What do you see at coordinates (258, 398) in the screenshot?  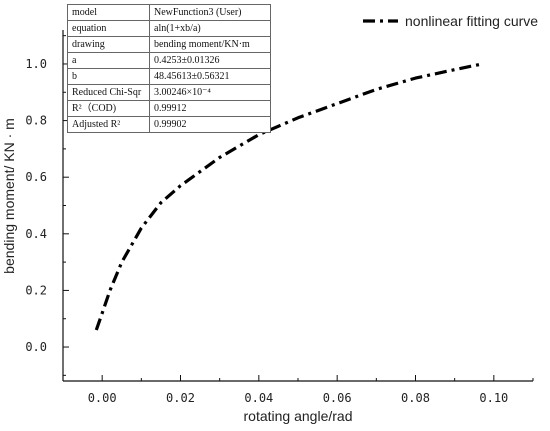 I see `x-tick-label: 0.04` at bounding box center [258, 398].